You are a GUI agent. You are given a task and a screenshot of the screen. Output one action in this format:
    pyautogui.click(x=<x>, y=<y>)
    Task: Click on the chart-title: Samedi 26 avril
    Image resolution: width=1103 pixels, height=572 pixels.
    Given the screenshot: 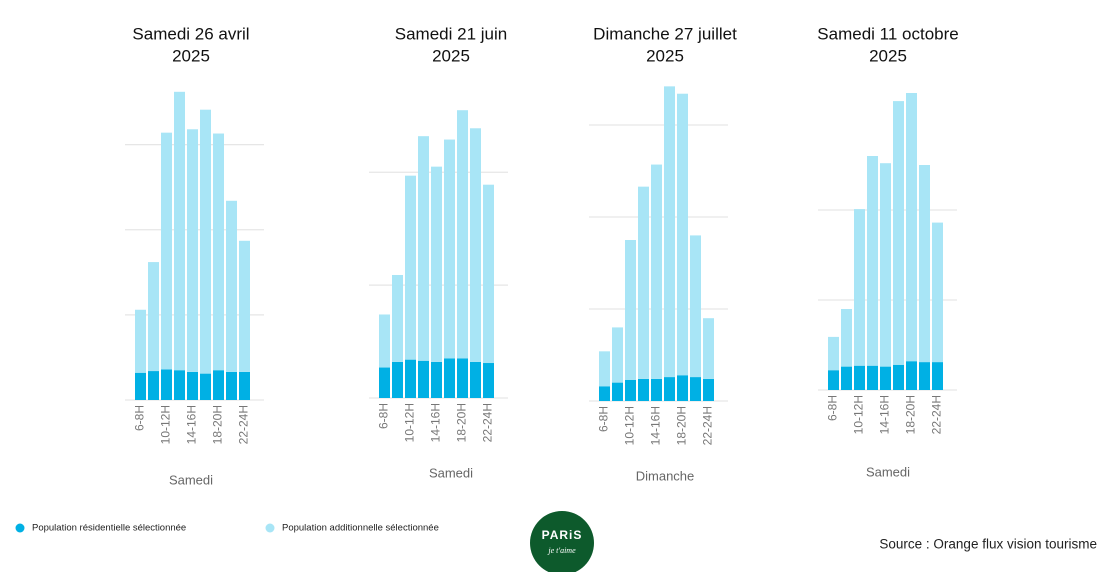 What is the action you would take?
    pyautogui.click(x=190, y=33)
    